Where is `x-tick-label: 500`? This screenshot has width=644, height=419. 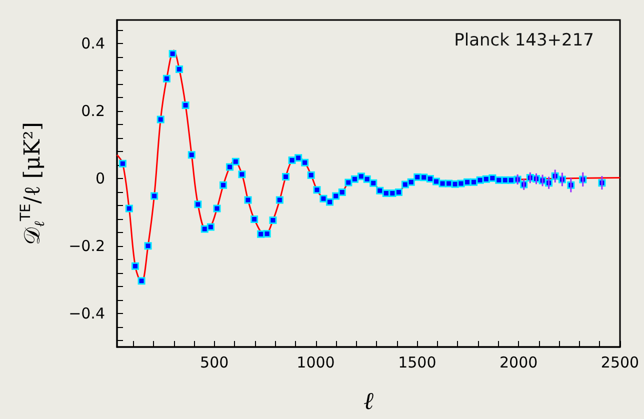
x-tick-label: 500 is located at coordinates (214, 363).